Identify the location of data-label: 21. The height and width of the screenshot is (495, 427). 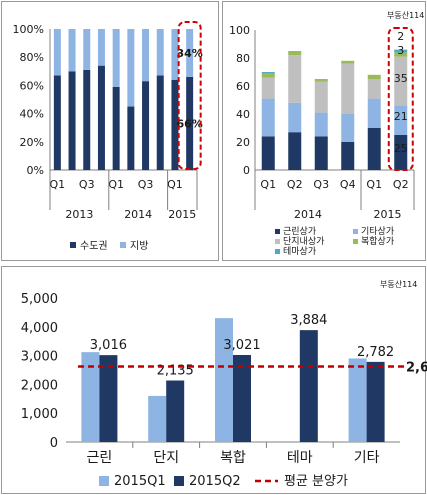
(401, 116).